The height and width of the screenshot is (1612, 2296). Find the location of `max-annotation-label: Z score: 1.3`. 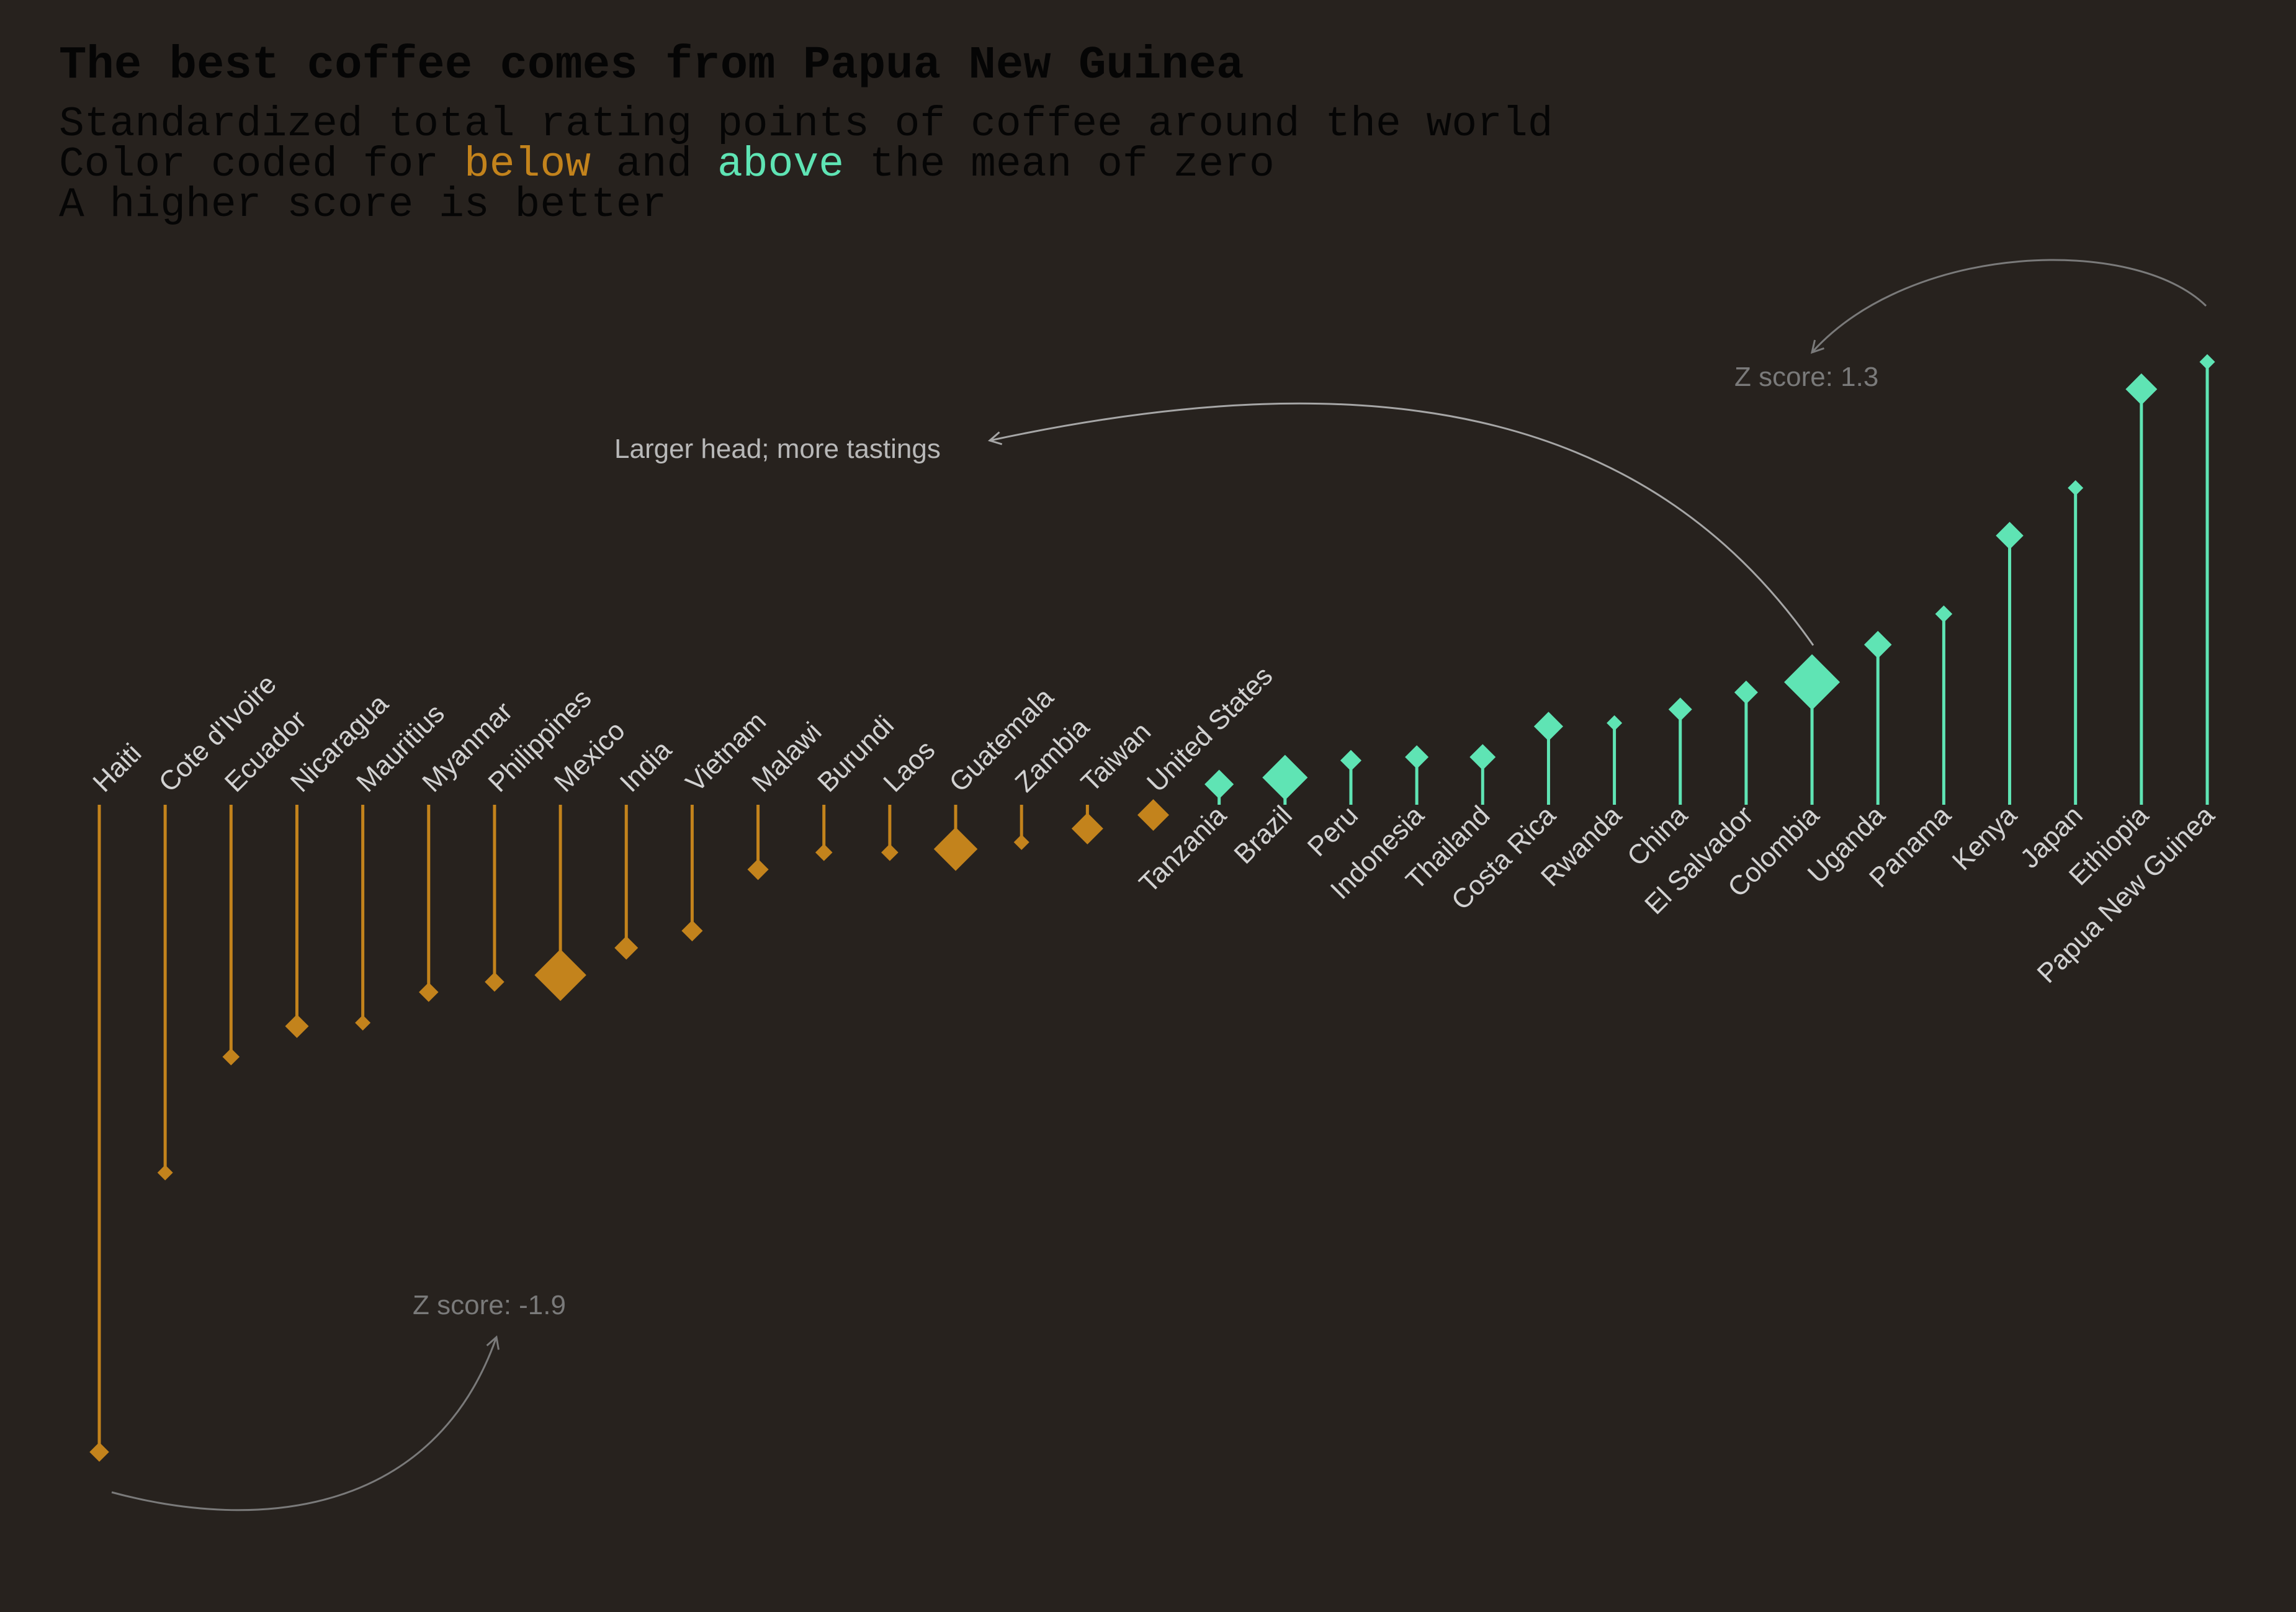

max-annotation-label: Z score: 1.3 is located at coordinates (1806, 377).